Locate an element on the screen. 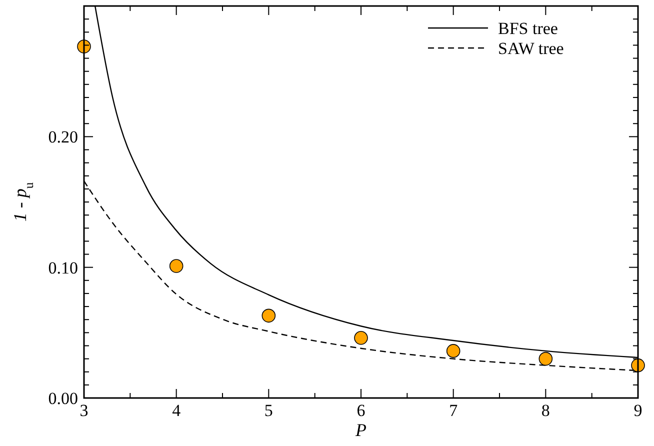  y-tick-label: 0.10 is located at coordinates (63, 268).